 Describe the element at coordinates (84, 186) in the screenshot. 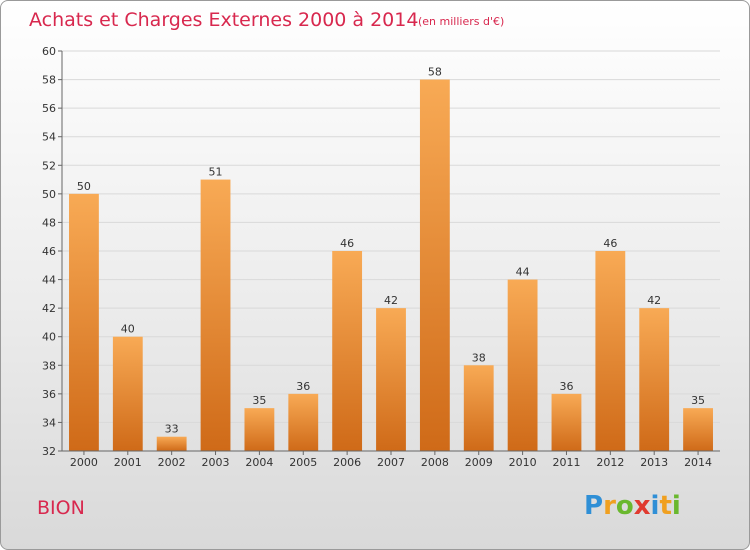

I see `data-label: 50` at that location.